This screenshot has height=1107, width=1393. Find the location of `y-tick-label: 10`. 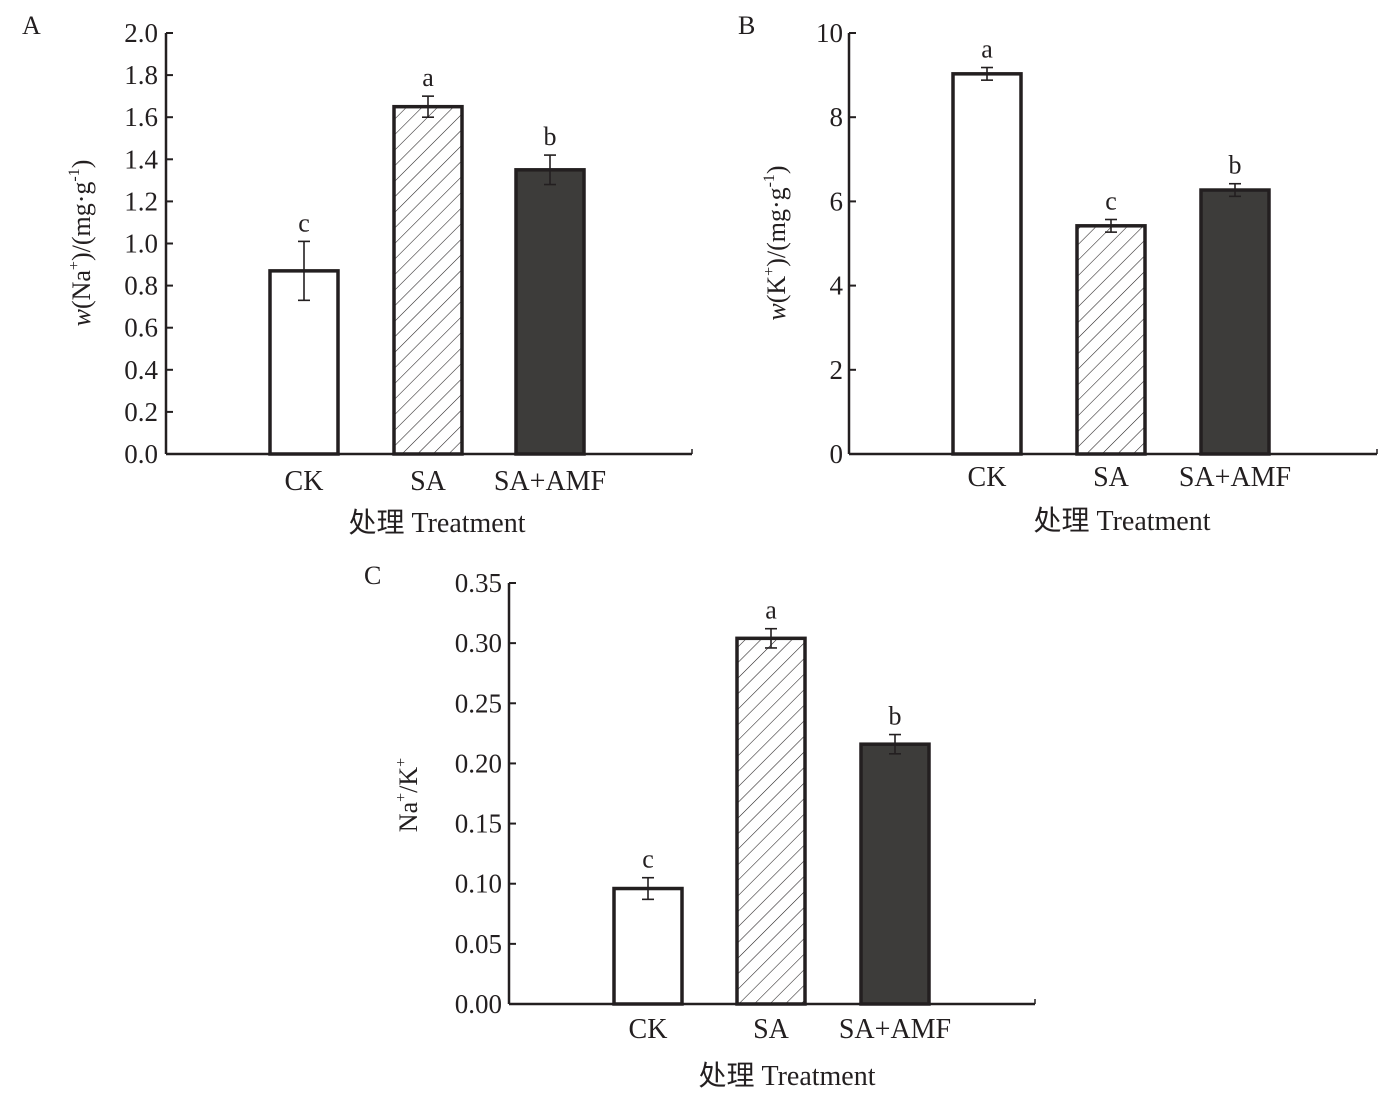

y-tick-label: 10 is located at coordinates (829, 33).